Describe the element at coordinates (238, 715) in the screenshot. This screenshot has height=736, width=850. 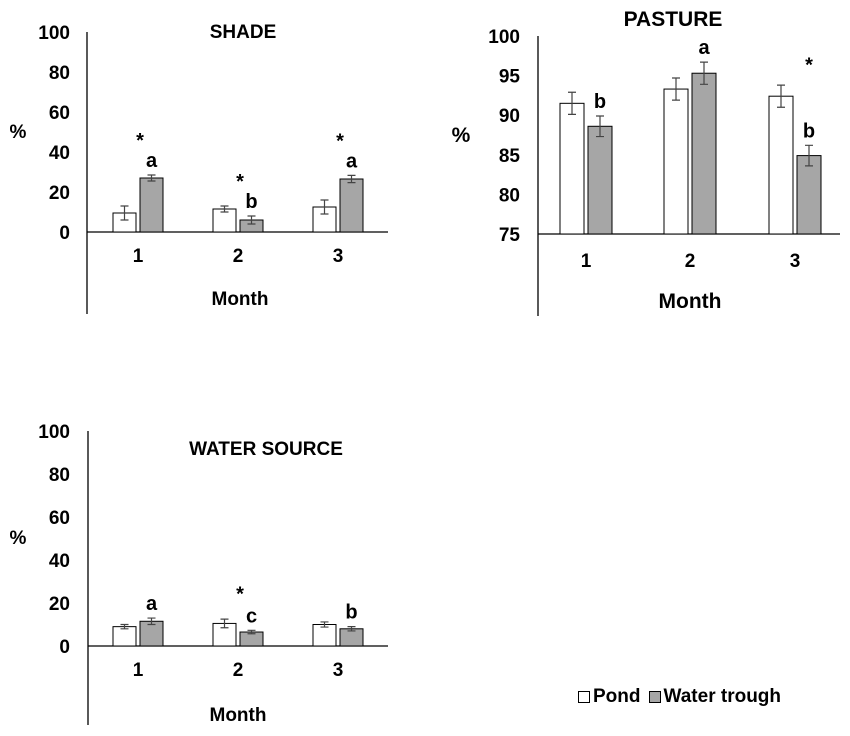
I see `chart3-x-label: Month` at that location.